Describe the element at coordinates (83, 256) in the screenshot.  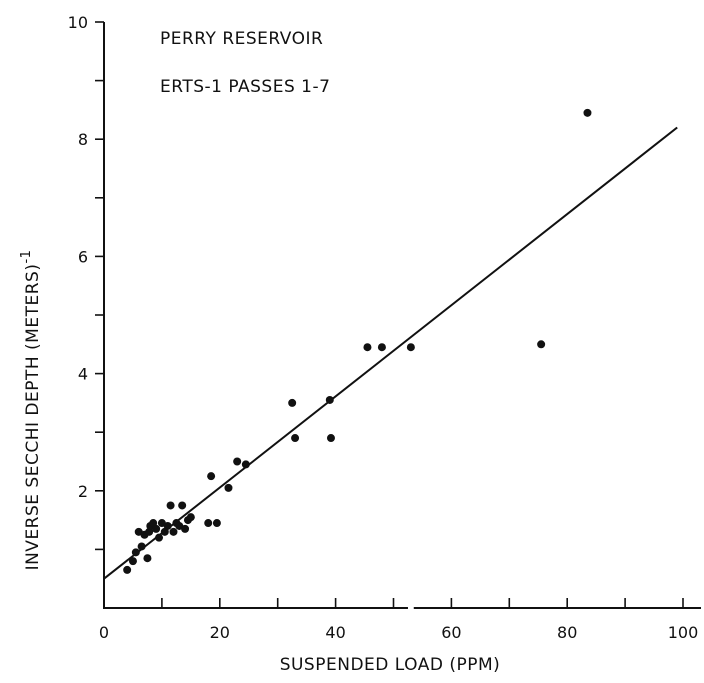
I see `y-tick-label-6: 6` at that location.